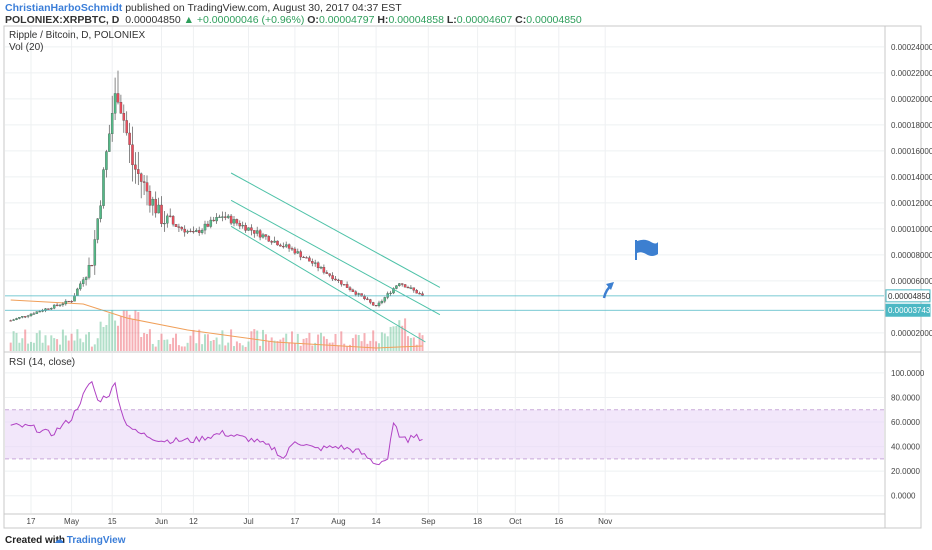  What do you see at coordinates (90, 540) in the screenshot?
I see `tradingview-logo: ☁ TradingView` at bounding box center [90, 540].